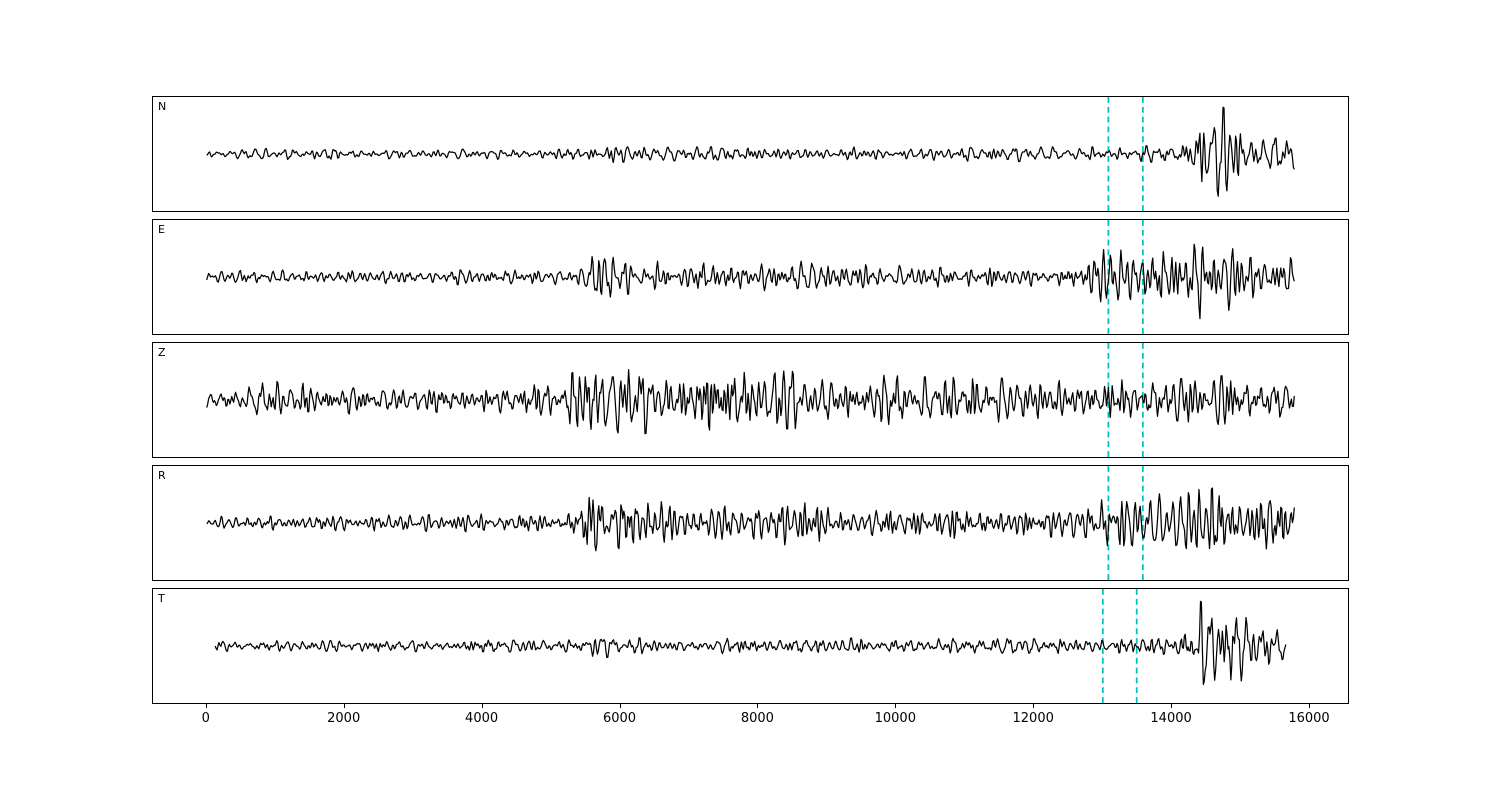 This screenshot has height=800, width=1500. What do you see at coordinates (895, 718) in the screenshot?
I see `x-tick-label: 10000` at bounding box center [895, 718].